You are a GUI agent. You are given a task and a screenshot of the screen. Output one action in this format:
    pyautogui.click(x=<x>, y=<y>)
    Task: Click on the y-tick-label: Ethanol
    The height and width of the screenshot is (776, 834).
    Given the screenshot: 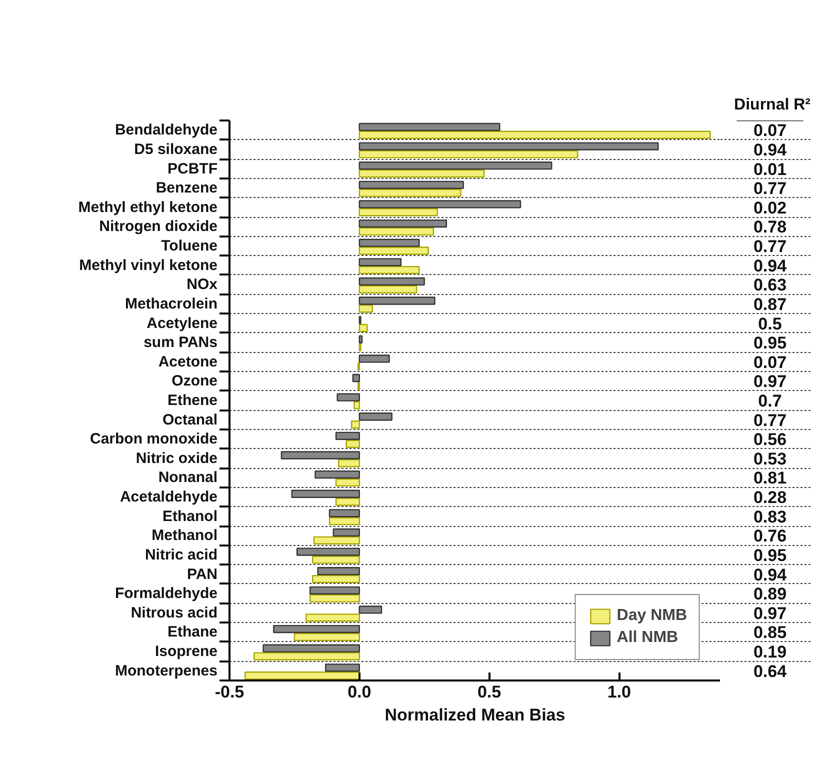 What is the action you would take?
    pyautogui.click(x=190, y=516)
    